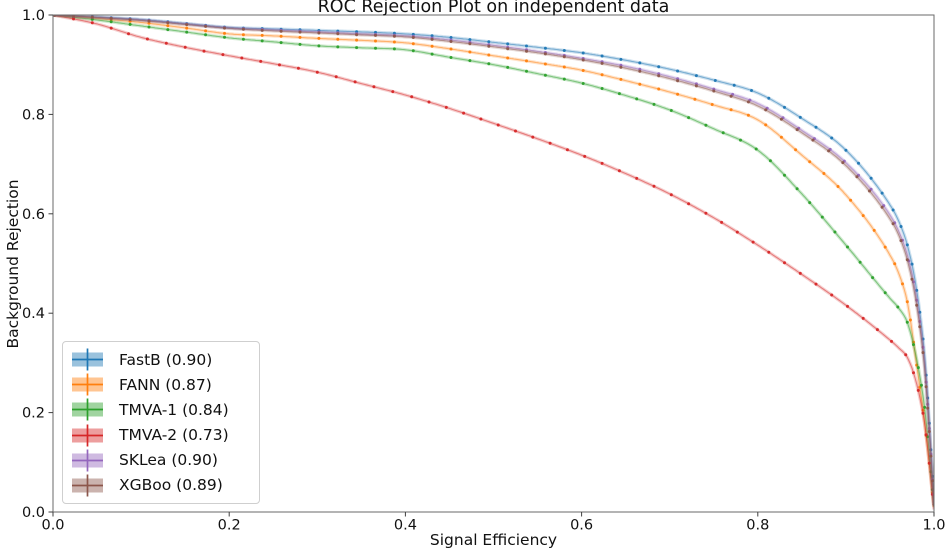 This screenshot has width=948, height=552. What do you see at coordinates (166, 359) in the screenshot?
I see `legend-item-label: FastB (0.90)` at bounding box center [166, 359].